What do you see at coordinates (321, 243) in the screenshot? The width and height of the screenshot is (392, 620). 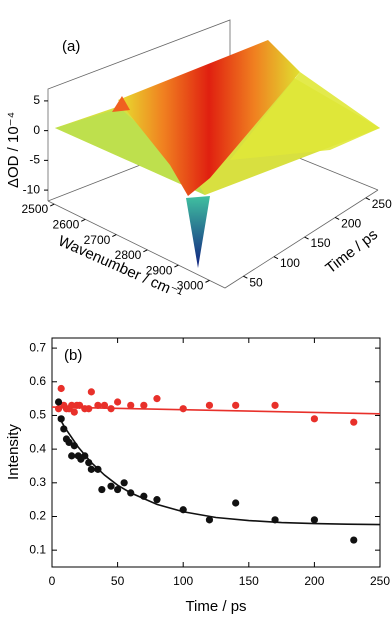 I see `y-tick-label: 150` at bounding box center [321, 243].